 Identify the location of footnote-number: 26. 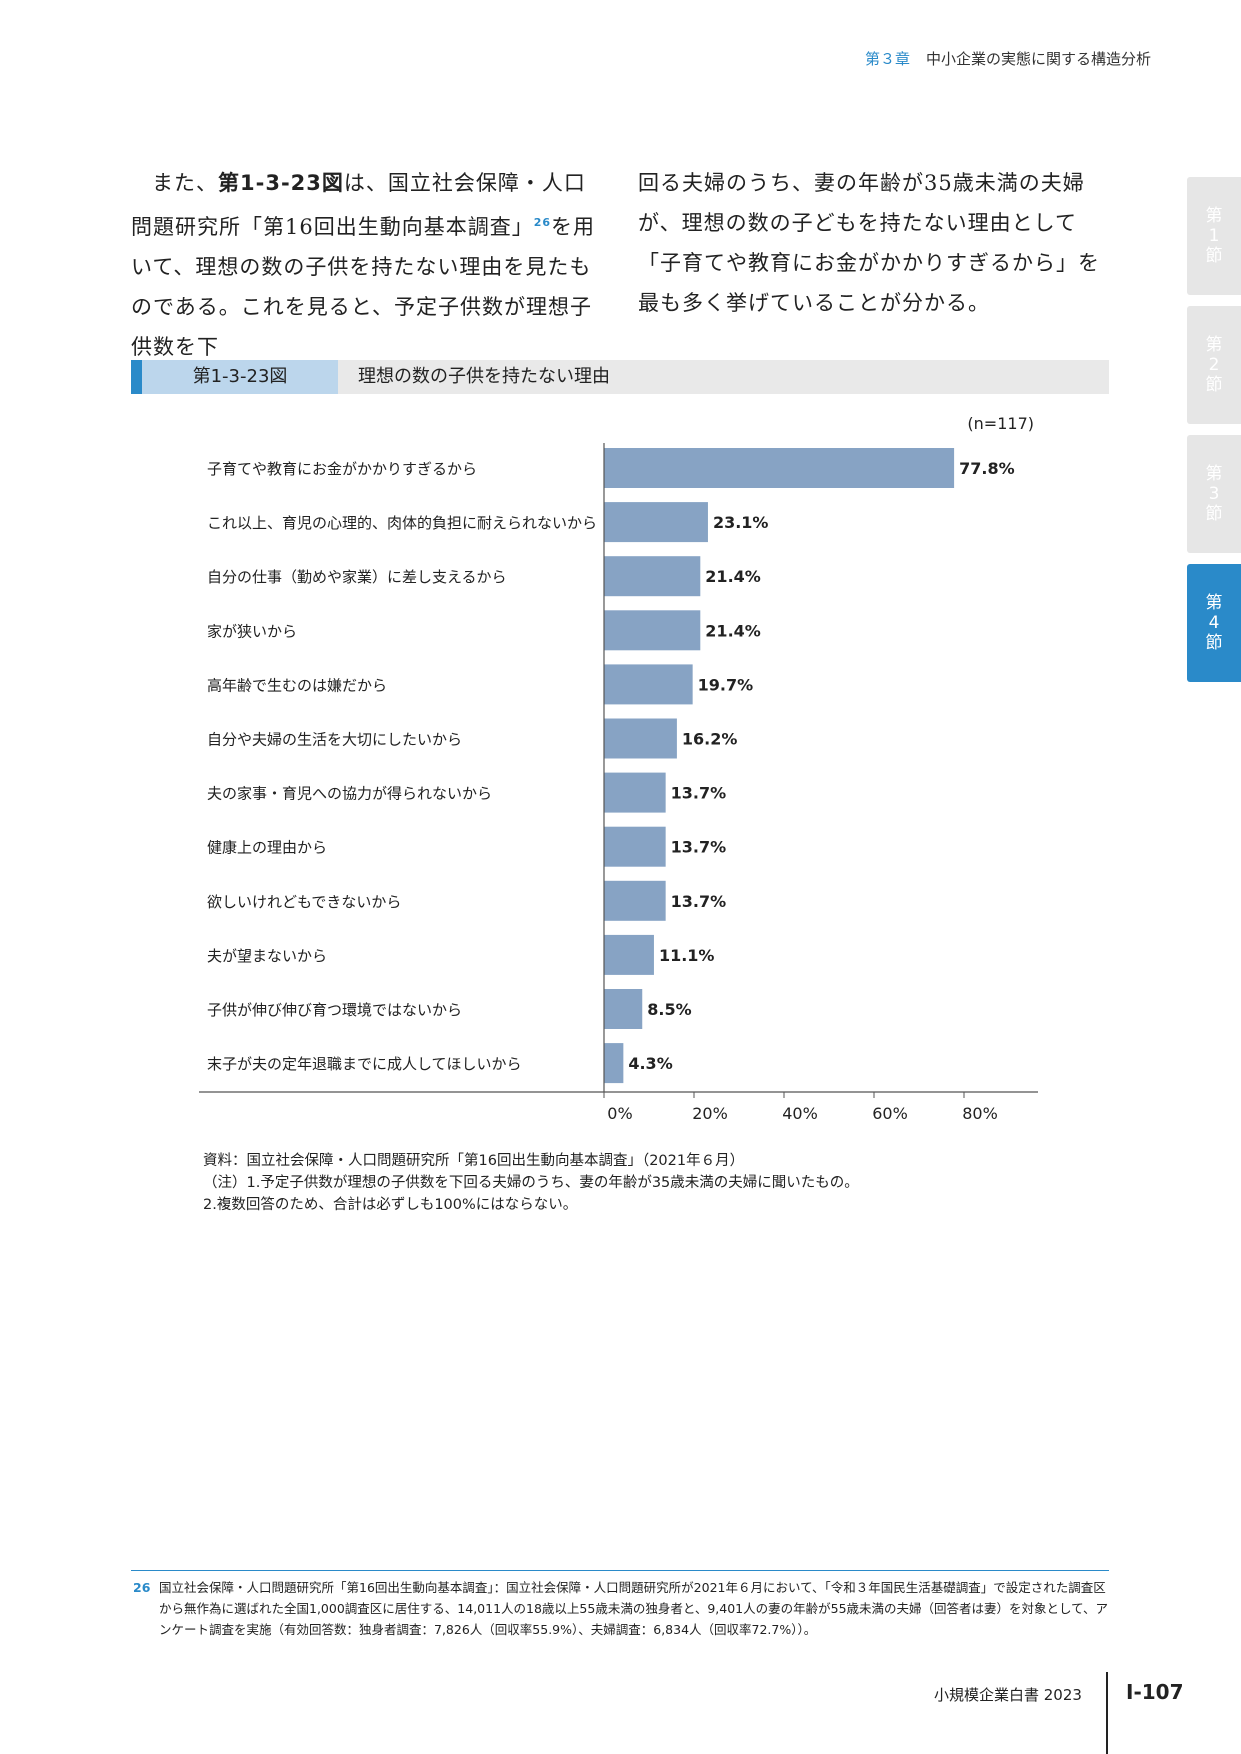
(142, 1587).